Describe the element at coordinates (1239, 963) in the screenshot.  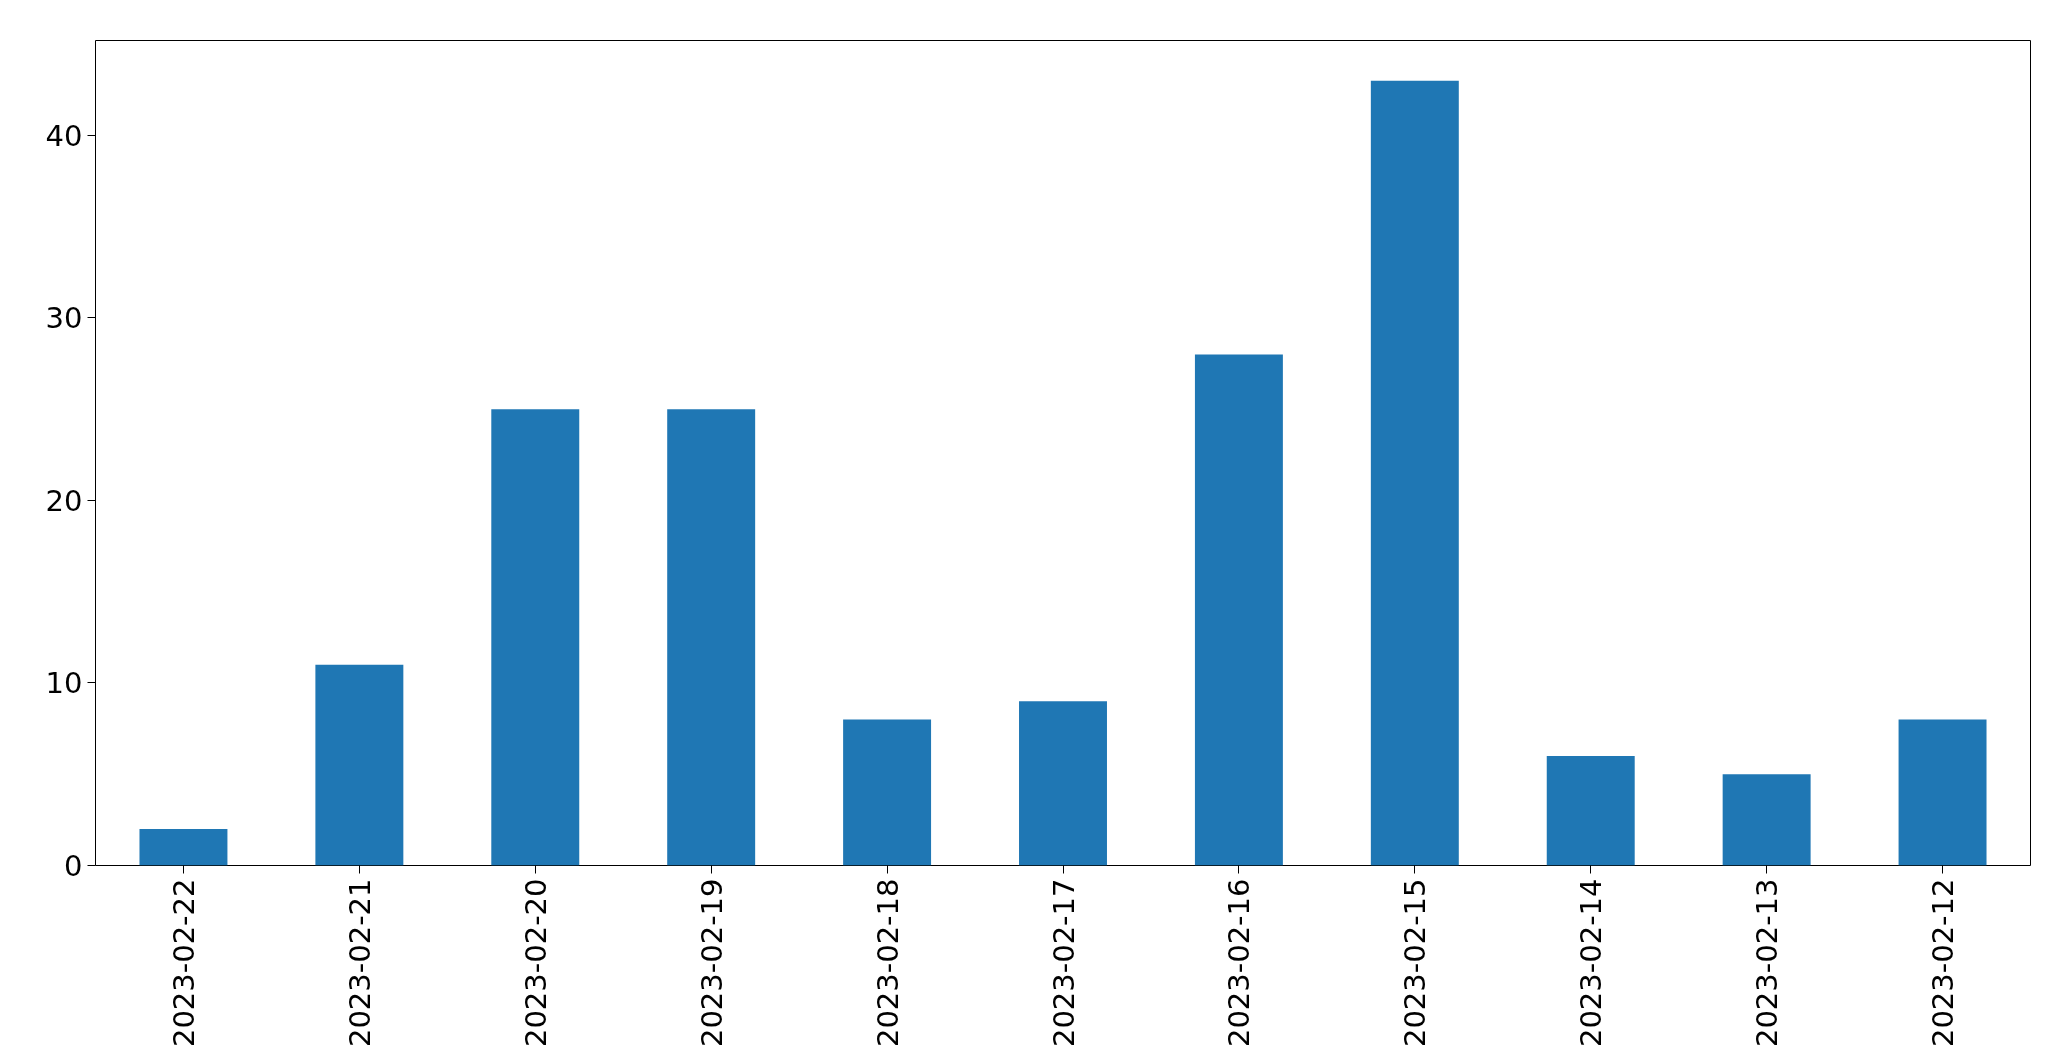
I see `x-tick-label: 2023-02-16` at that location.